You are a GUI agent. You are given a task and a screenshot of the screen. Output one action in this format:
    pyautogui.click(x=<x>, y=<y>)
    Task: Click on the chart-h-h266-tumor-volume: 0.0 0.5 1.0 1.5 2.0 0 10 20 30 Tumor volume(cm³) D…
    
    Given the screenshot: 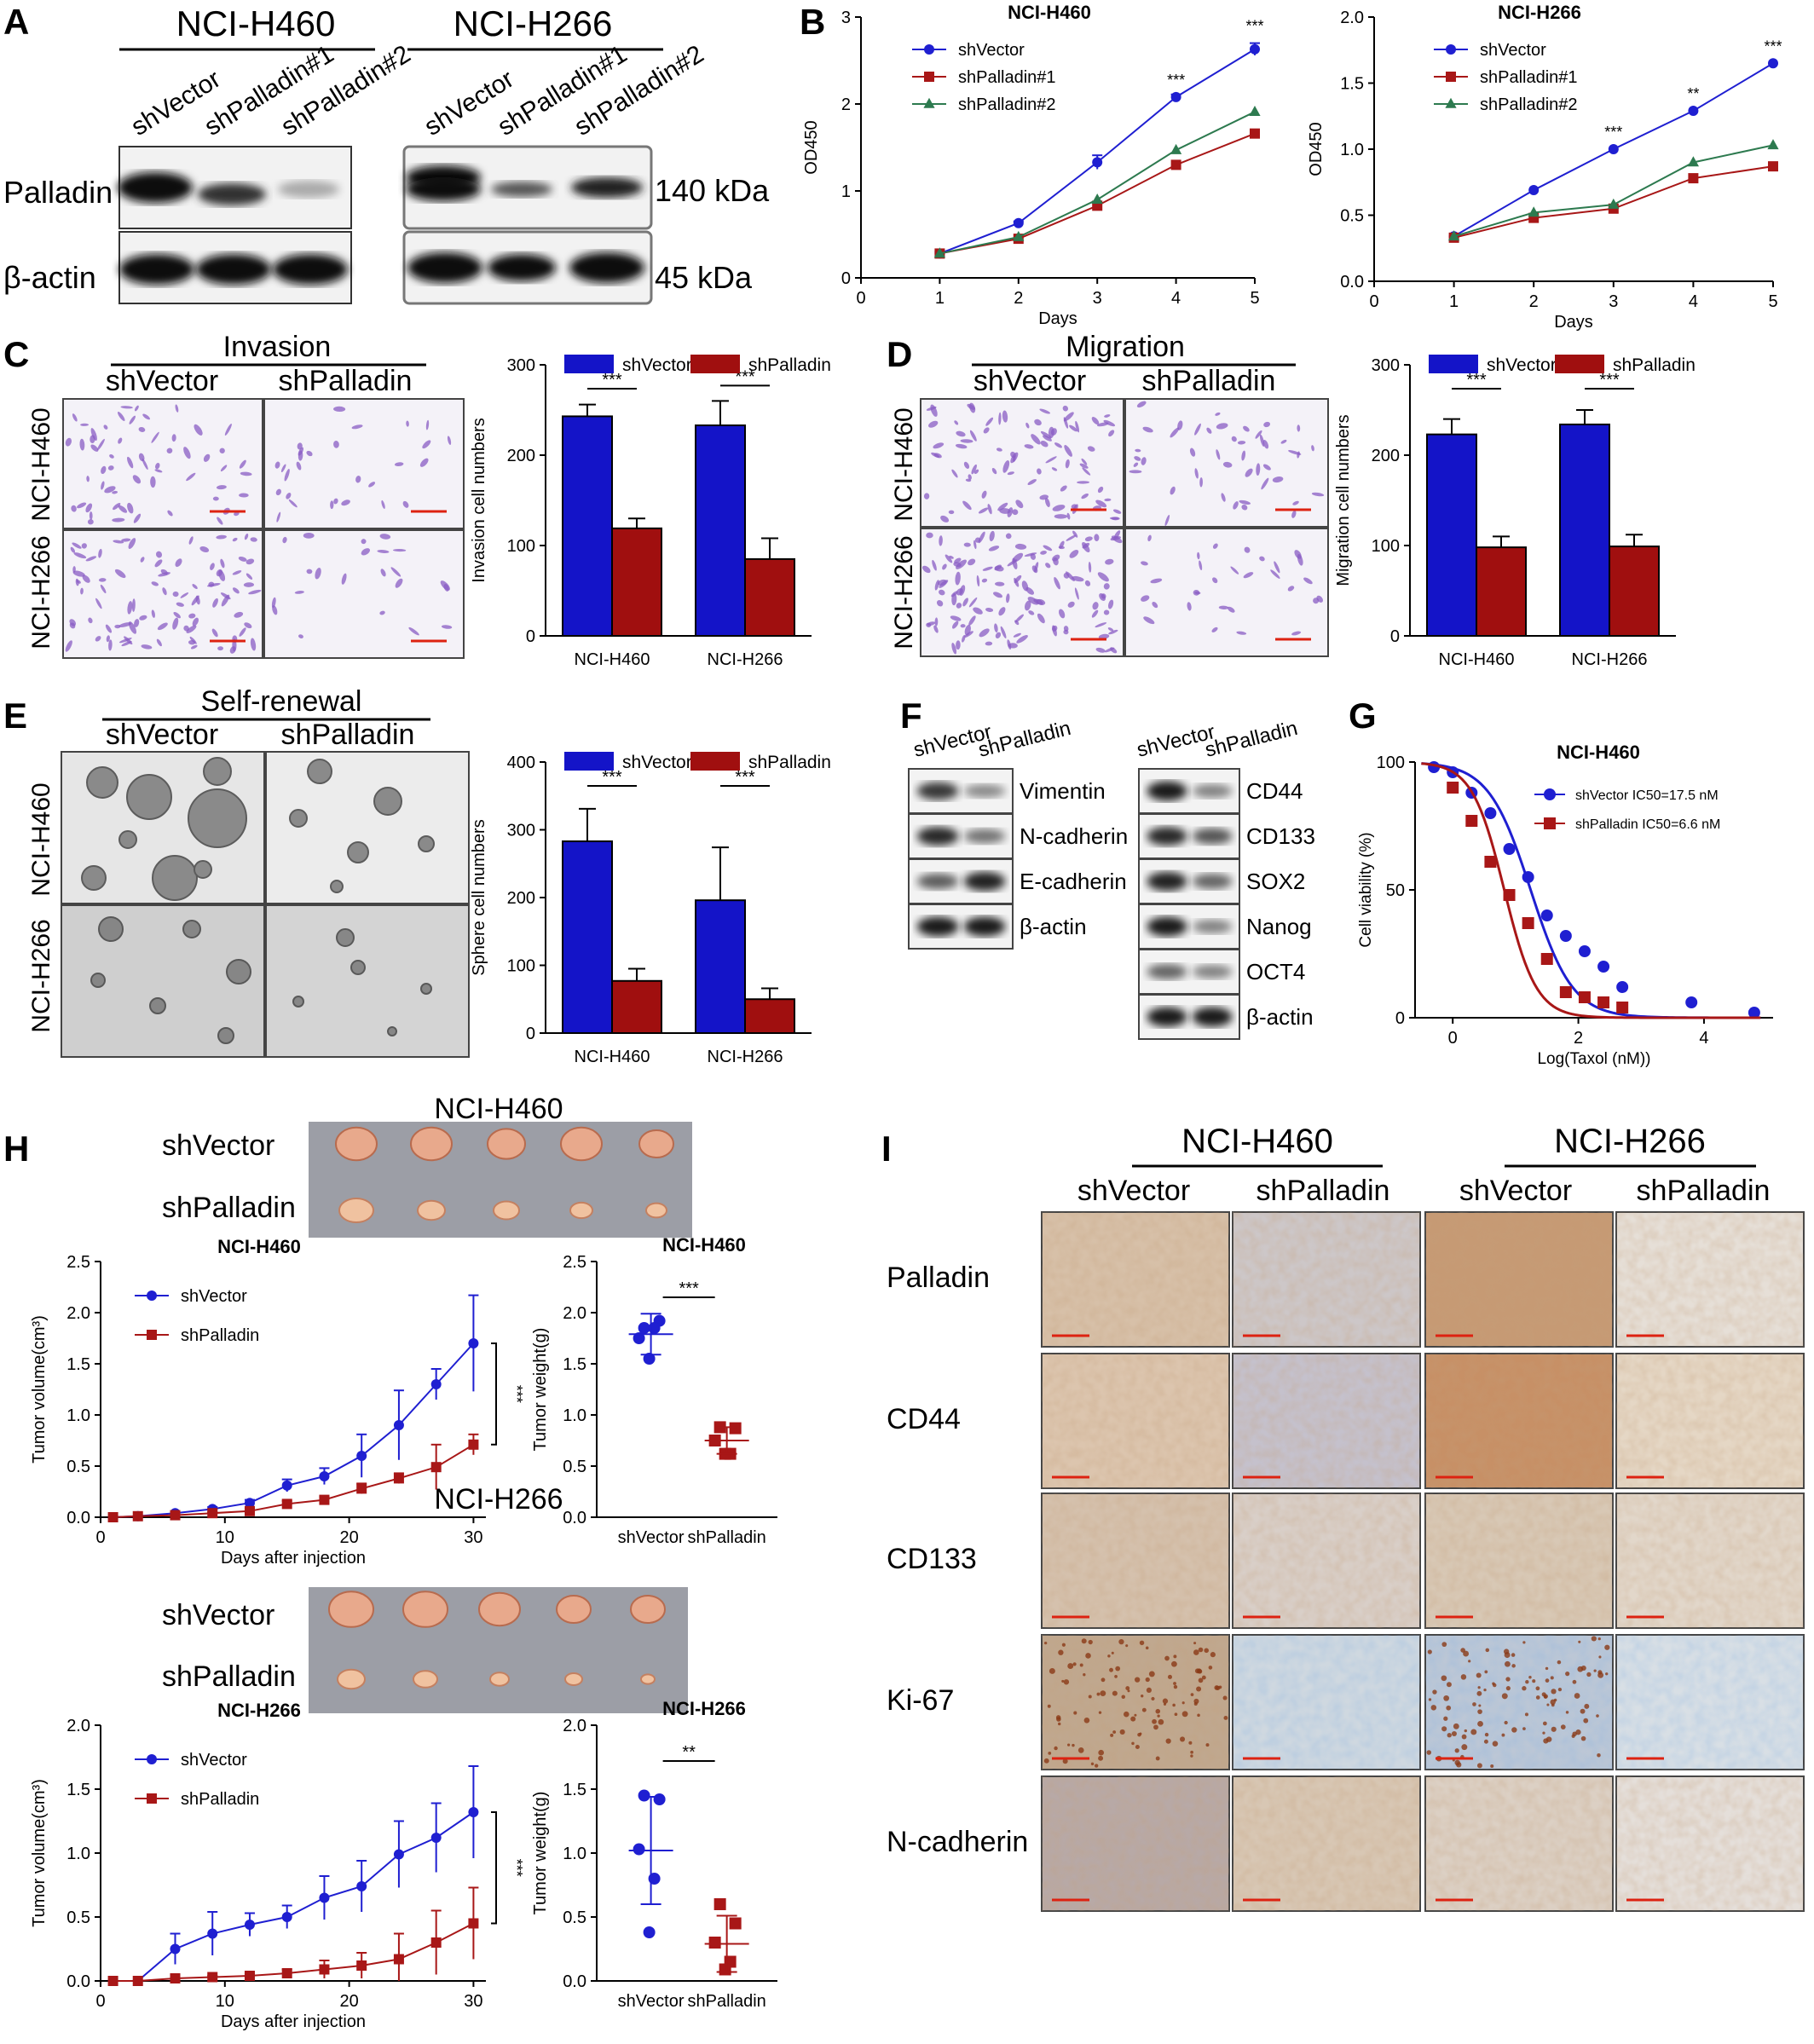 What is the action you would take?
    pyautogui.click(x=277, y=1866)
    